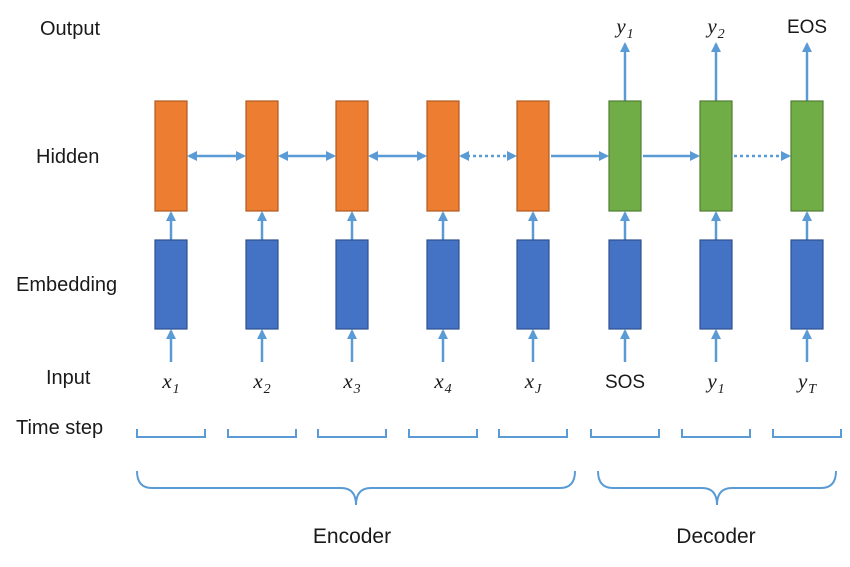  What do you see at coordinates (807, 27) in the screenshot?
I see `output-token-label: EOS` at bounding box center [807, 27].